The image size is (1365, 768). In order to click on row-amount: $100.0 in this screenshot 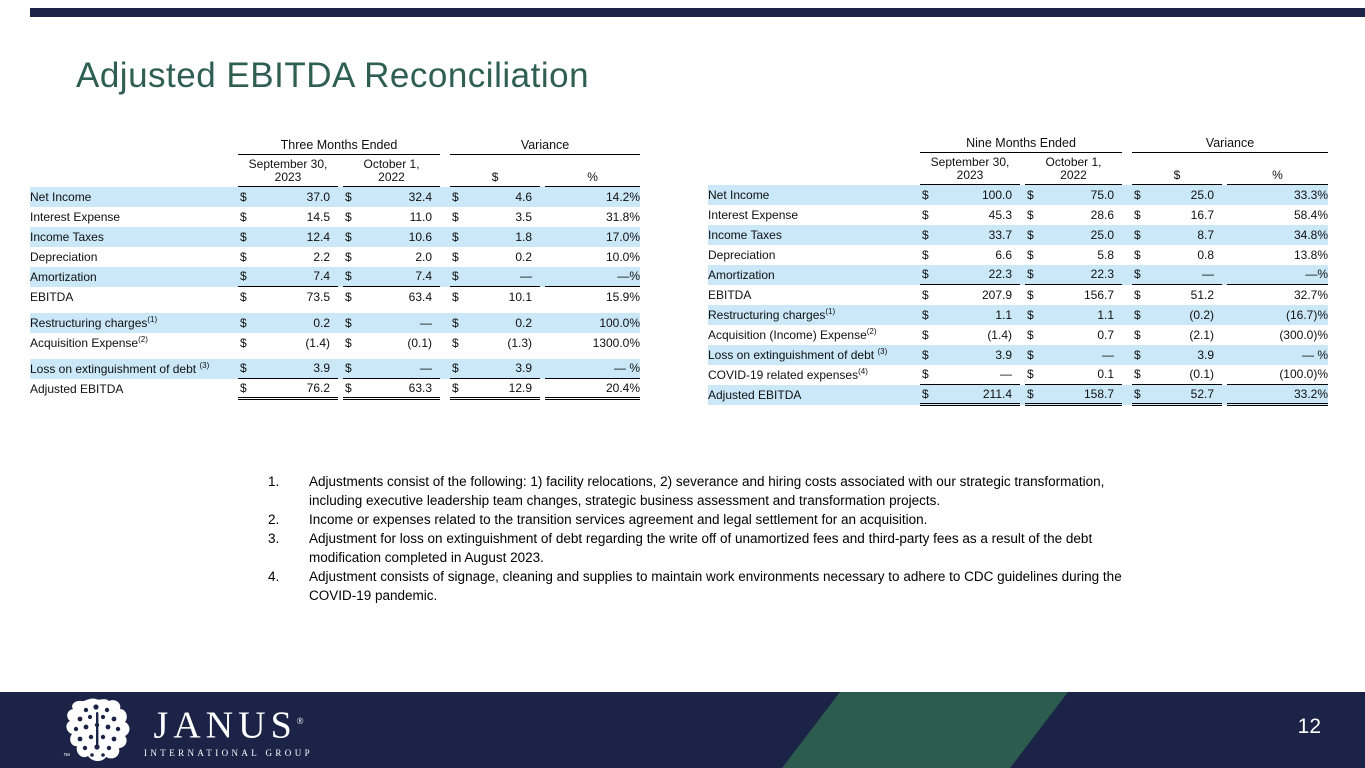, I will do `click(967, 194)`.